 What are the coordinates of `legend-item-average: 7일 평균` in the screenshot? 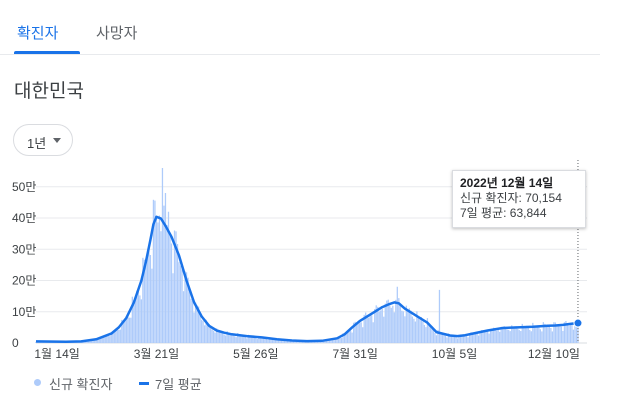 It's located at (170, 383).